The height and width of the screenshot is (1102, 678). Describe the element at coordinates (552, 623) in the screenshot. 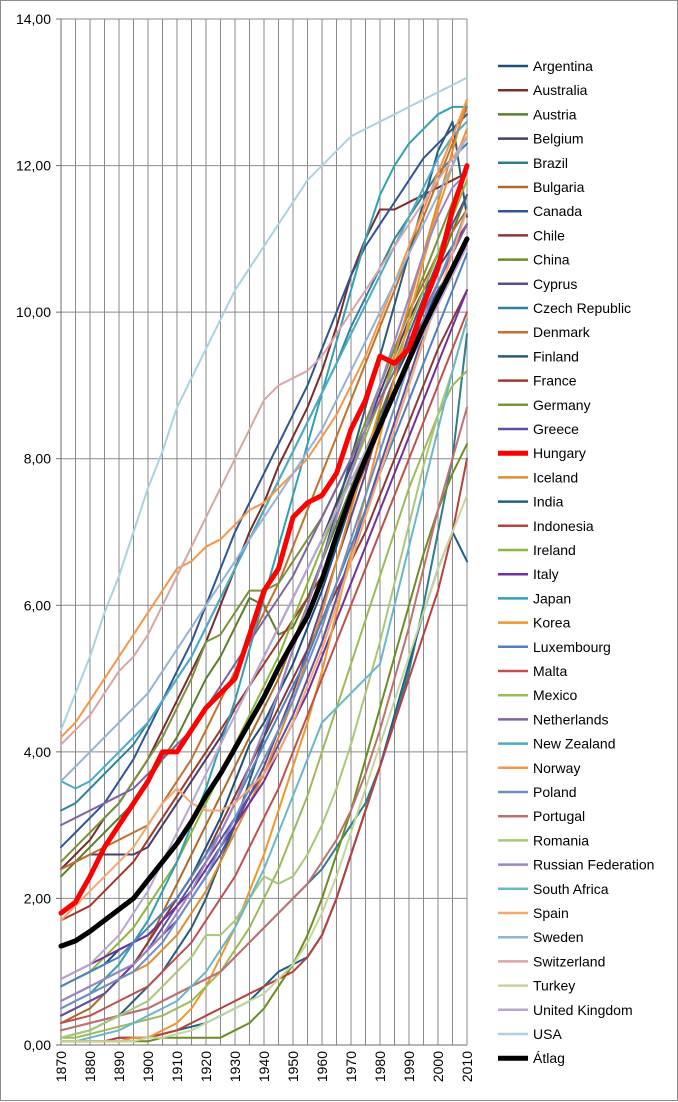

I see `legend-label-korea: Korea` at that location.